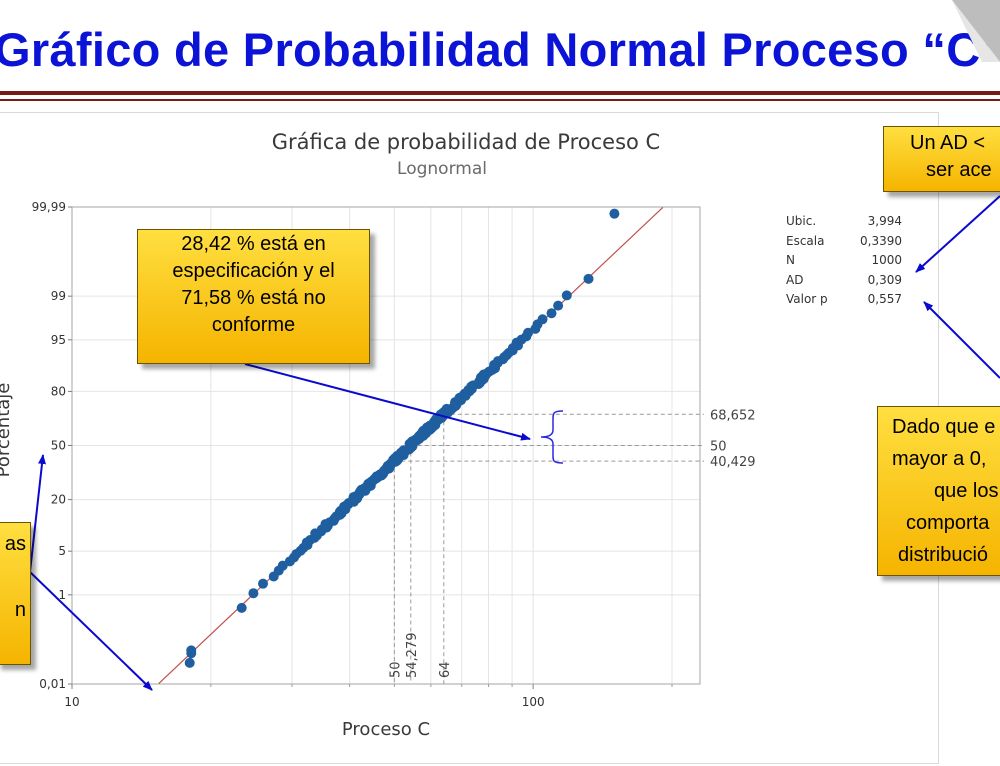  Describe the element at coordinates (552, 437) in the screenshot. I see `brace` at that location.